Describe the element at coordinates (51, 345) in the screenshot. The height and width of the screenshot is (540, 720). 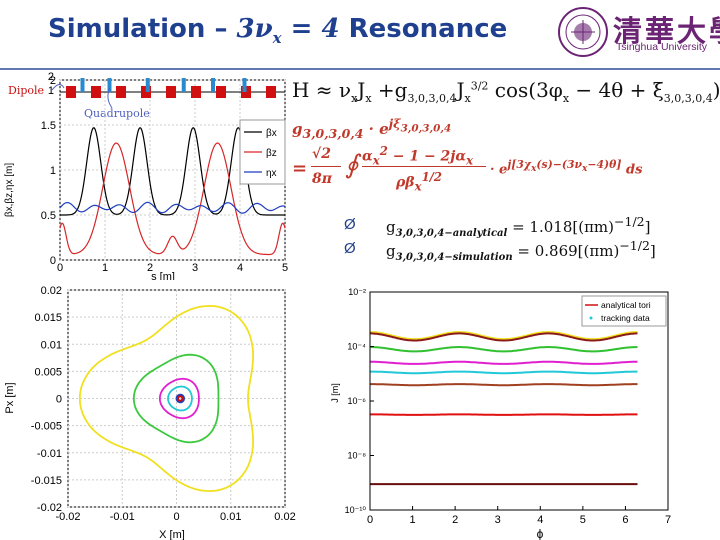
I see `phase-ytick: 0.01` at that location.